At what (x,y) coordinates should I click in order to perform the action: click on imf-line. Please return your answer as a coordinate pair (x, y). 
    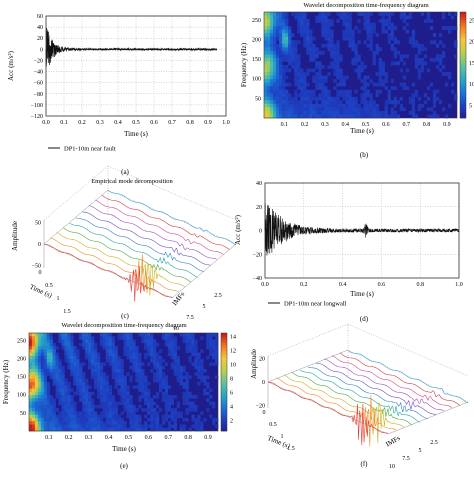
    Looking at the image, I should click on (159, 227).